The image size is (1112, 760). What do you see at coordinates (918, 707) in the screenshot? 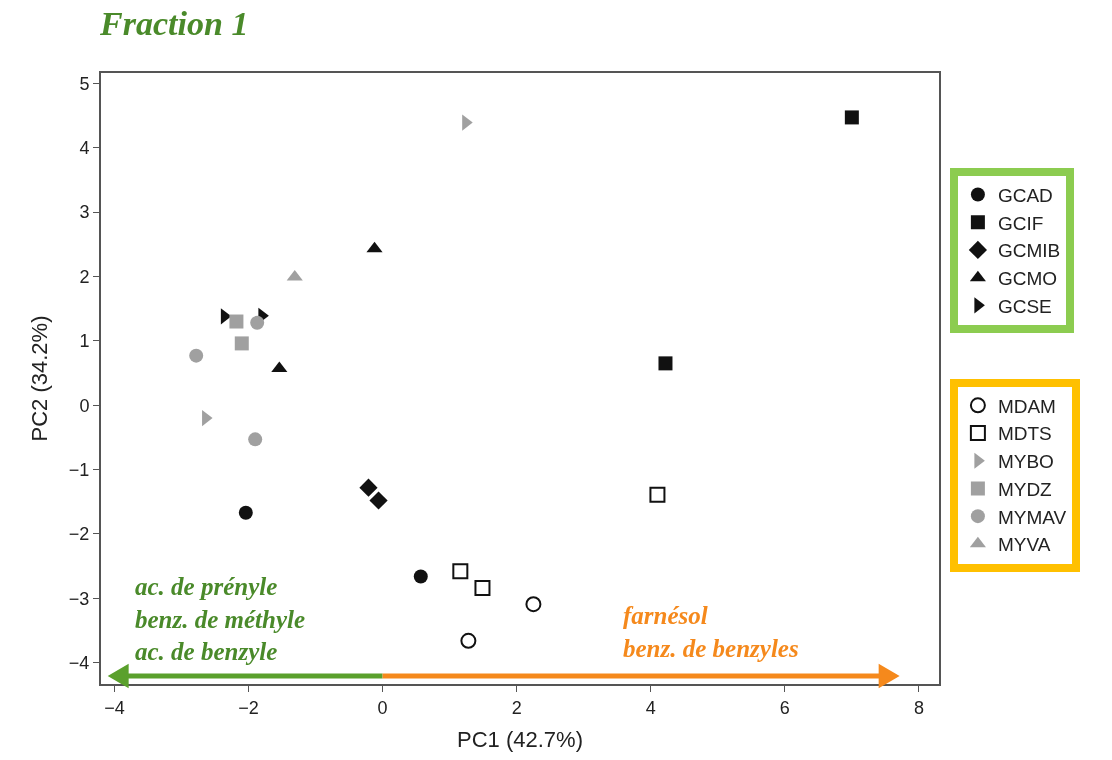
I see `x-tick-label: 8` at bounding box center [918, 707].